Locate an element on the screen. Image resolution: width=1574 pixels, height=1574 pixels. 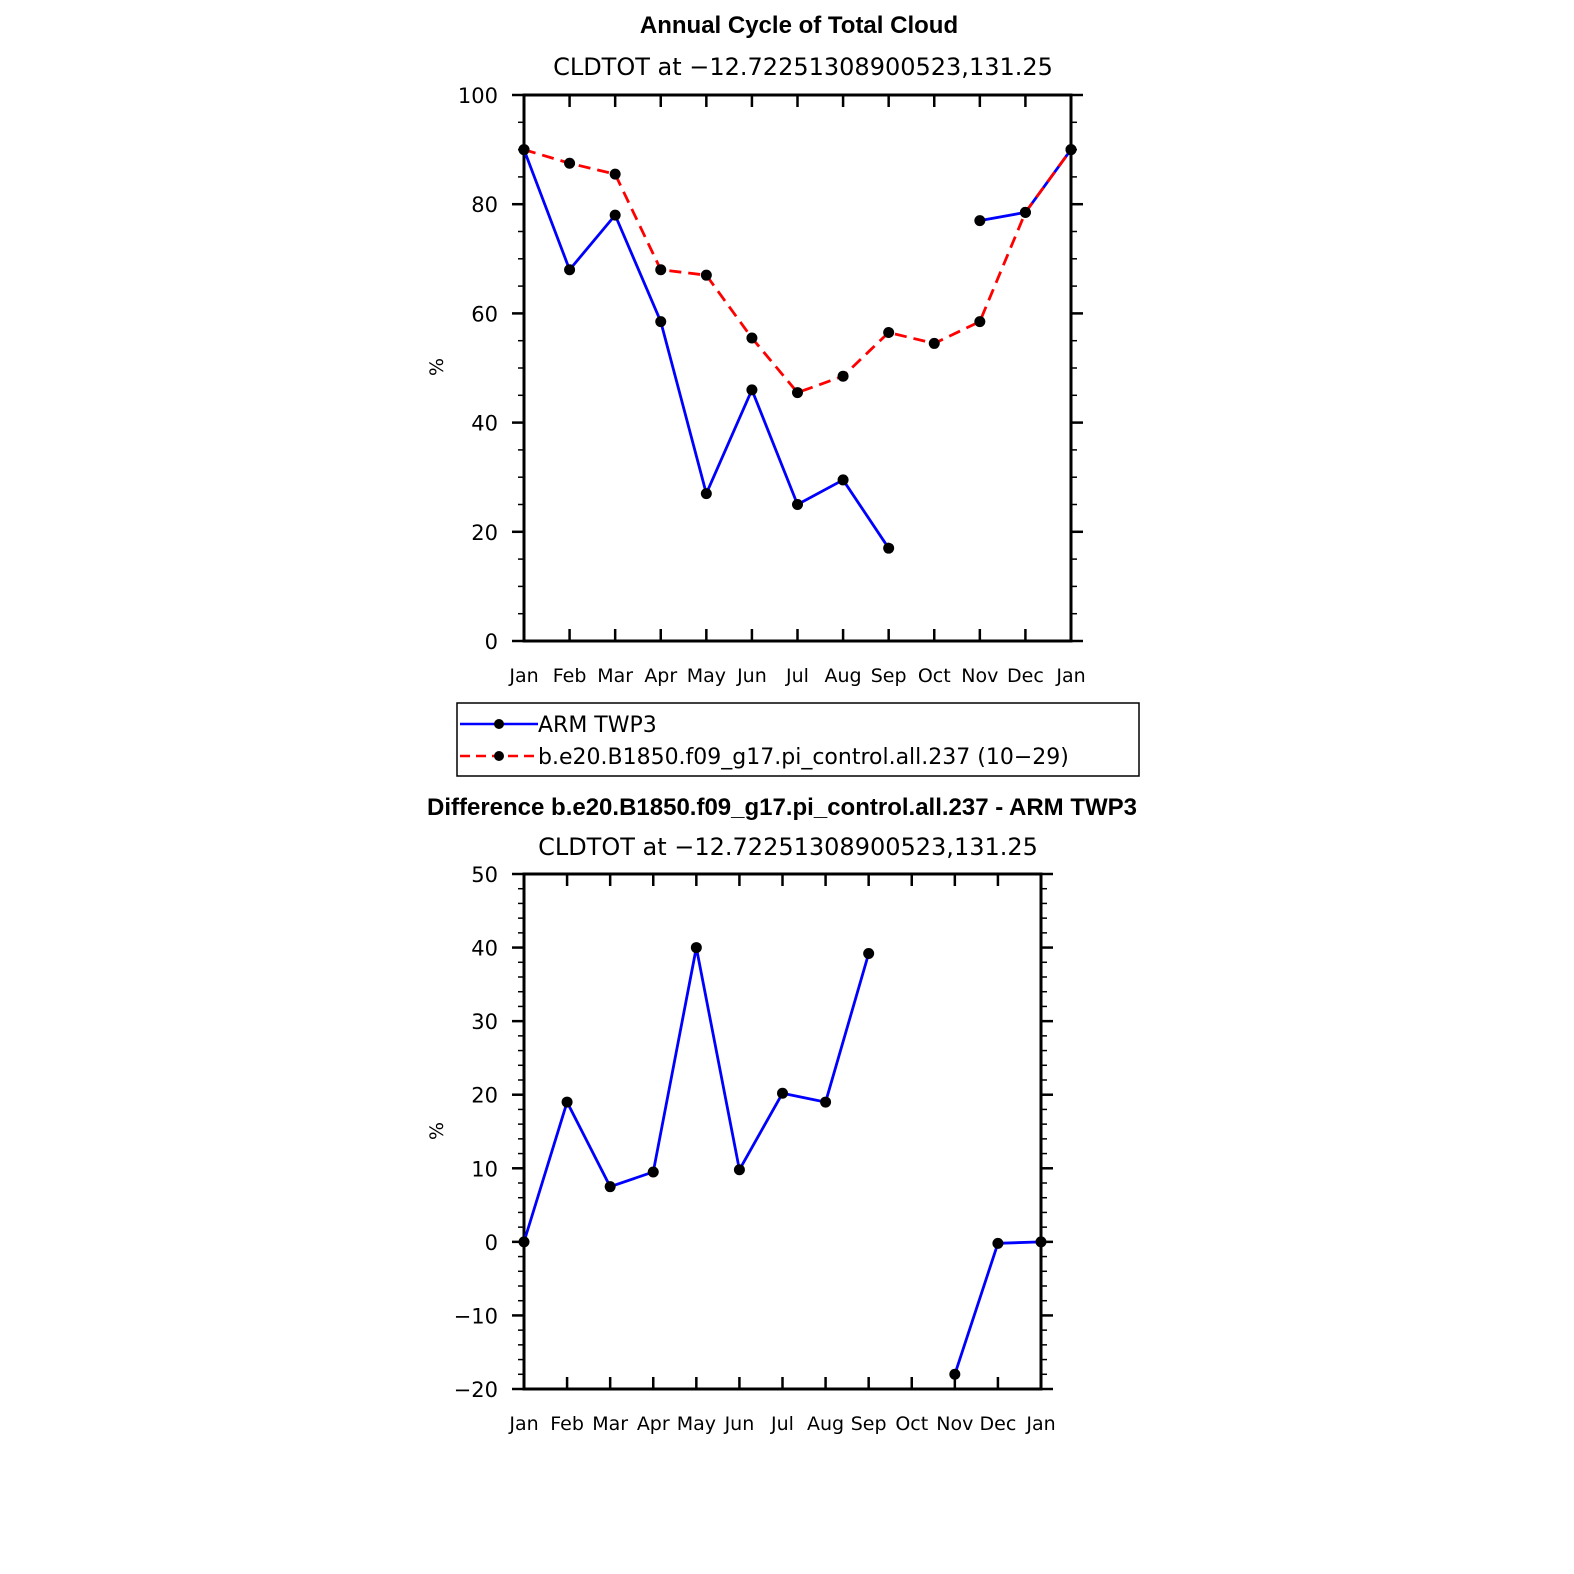
chart2-ylabel: % is located at coordinates (437, 1131).